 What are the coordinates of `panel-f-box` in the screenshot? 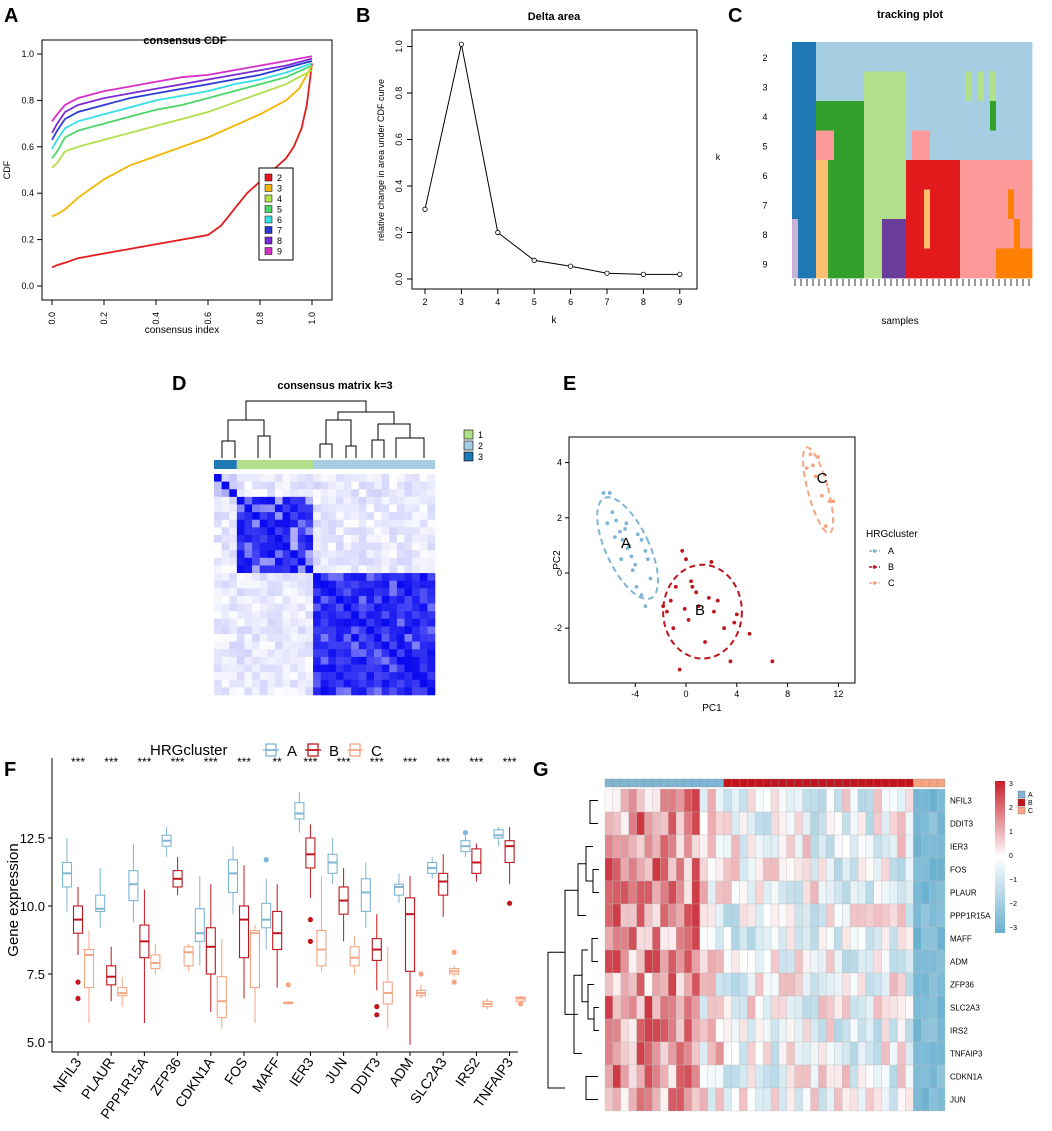 It's located at (122, 992).